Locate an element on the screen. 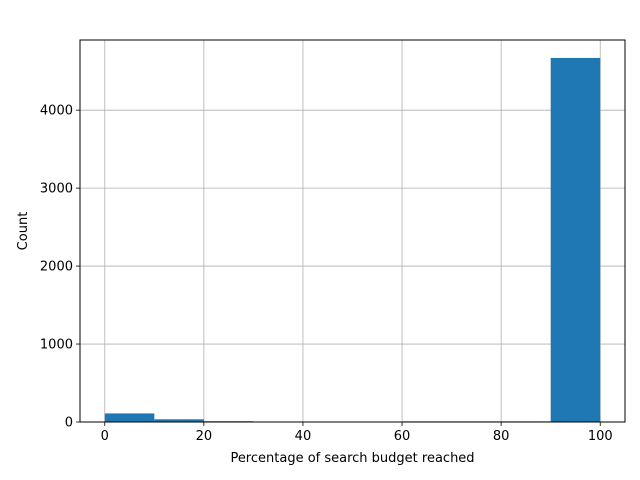  x-tick-label: 0 is located at coordinates (105, 436).